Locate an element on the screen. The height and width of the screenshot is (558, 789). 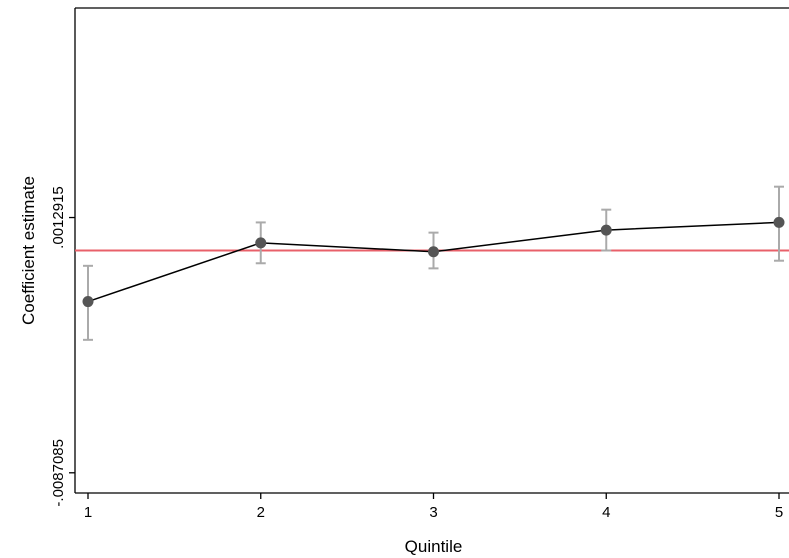
x-tick-label: 3 is located at coordinates (433, 512).